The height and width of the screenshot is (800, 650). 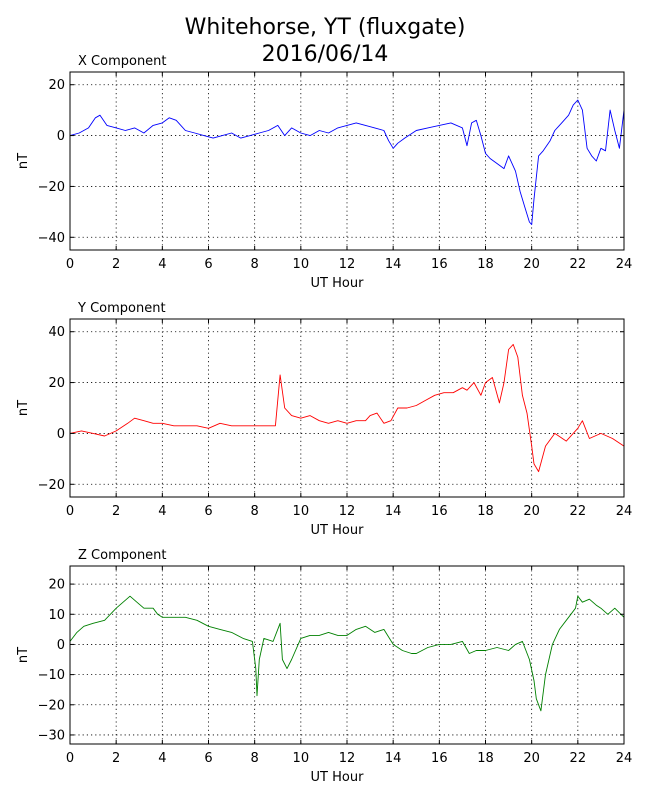 I want to click on panel-title: X Component, so click(x=122, y=61).